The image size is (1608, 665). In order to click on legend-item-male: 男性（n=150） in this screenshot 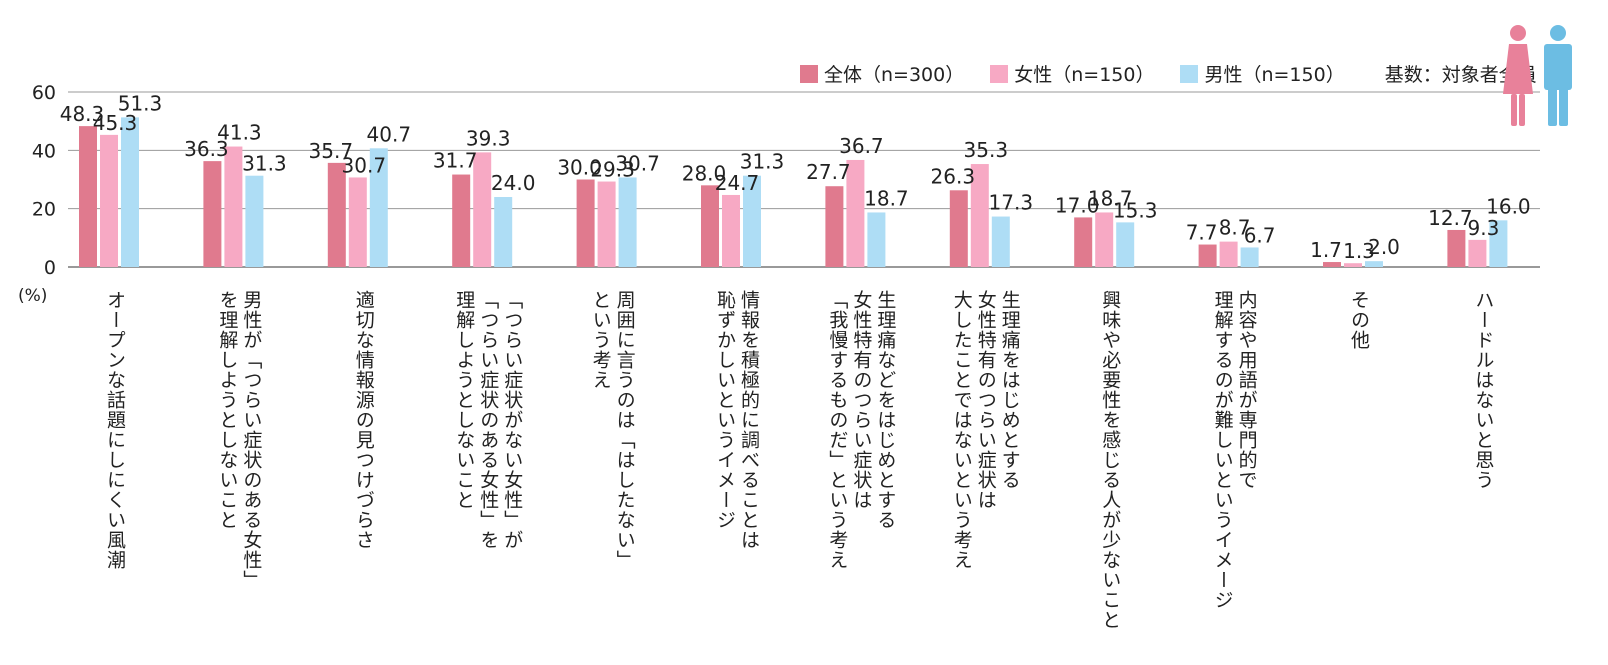, I will do `click(1262, 73)`.